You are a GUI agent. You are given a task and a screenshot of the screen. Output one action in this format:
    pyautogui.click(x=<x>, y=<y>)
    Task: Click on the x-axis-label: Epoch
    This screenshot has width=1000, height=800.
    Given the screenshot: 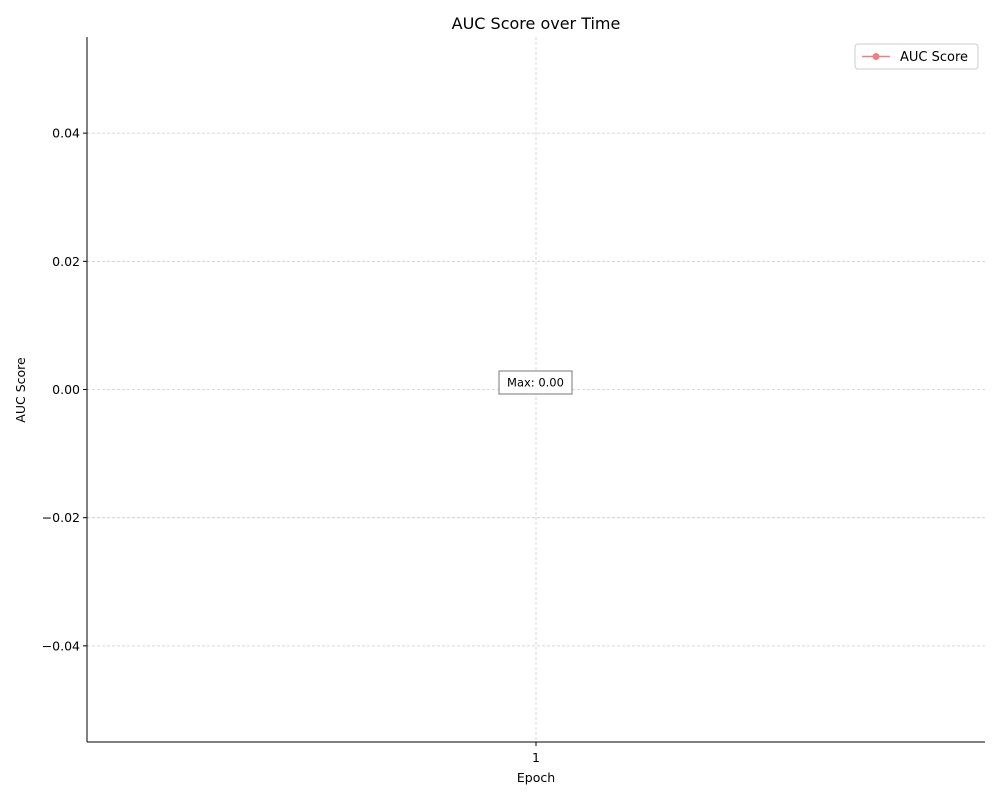 What is the action you would take?
    pyautogui.click(x=536, y=777)
    